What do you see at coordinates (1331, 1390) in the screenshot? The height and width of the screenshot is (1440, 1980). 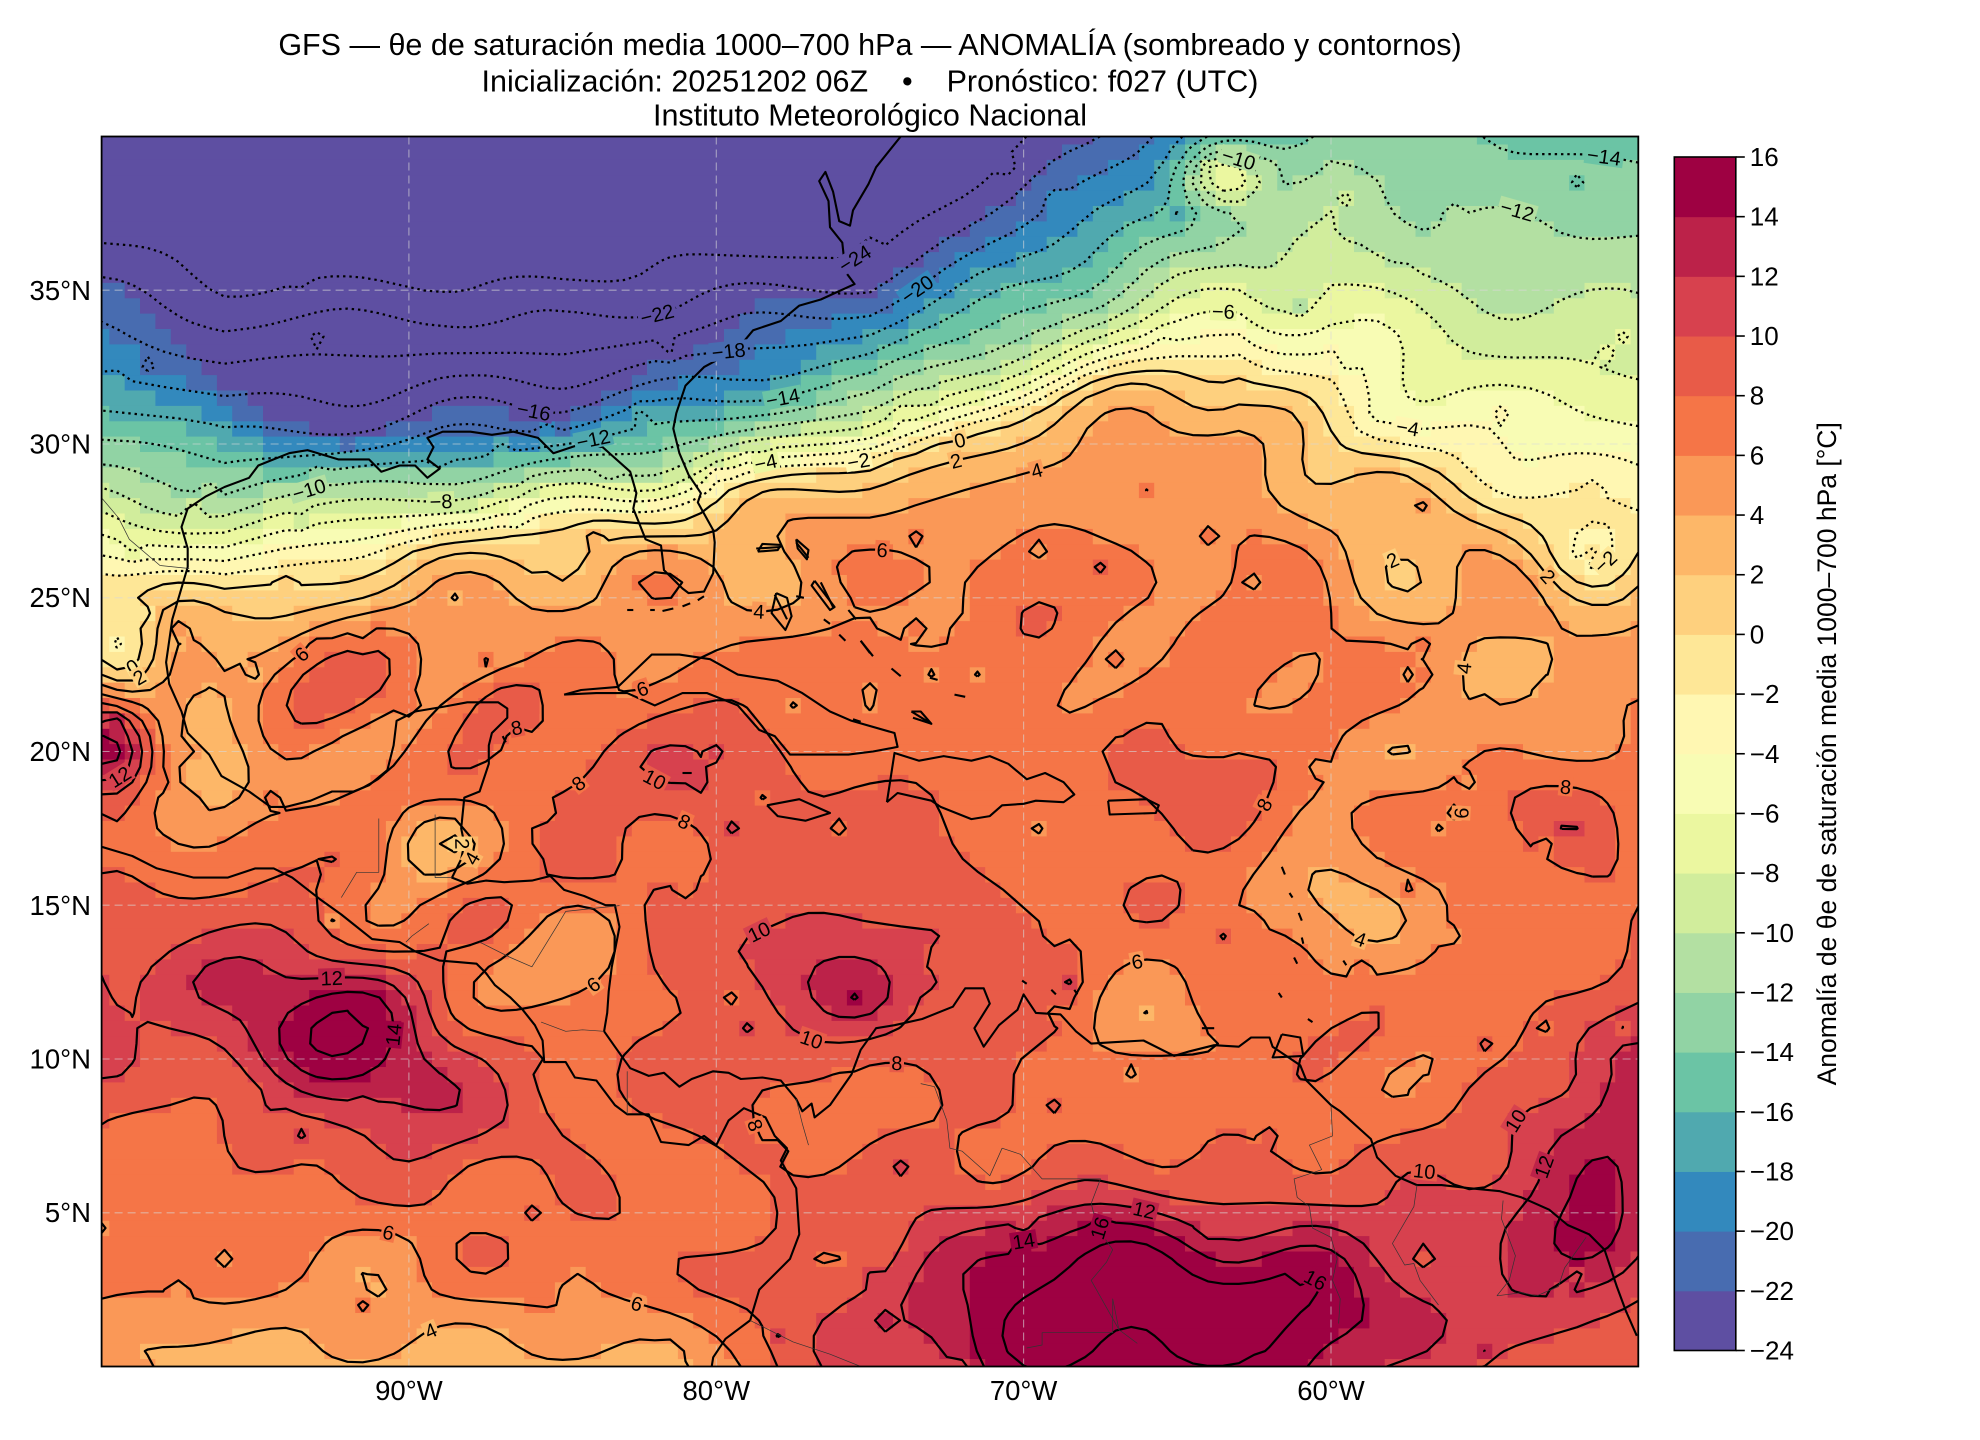 I see `svg-text: 60°W` at bounding box center [1331, 1390].